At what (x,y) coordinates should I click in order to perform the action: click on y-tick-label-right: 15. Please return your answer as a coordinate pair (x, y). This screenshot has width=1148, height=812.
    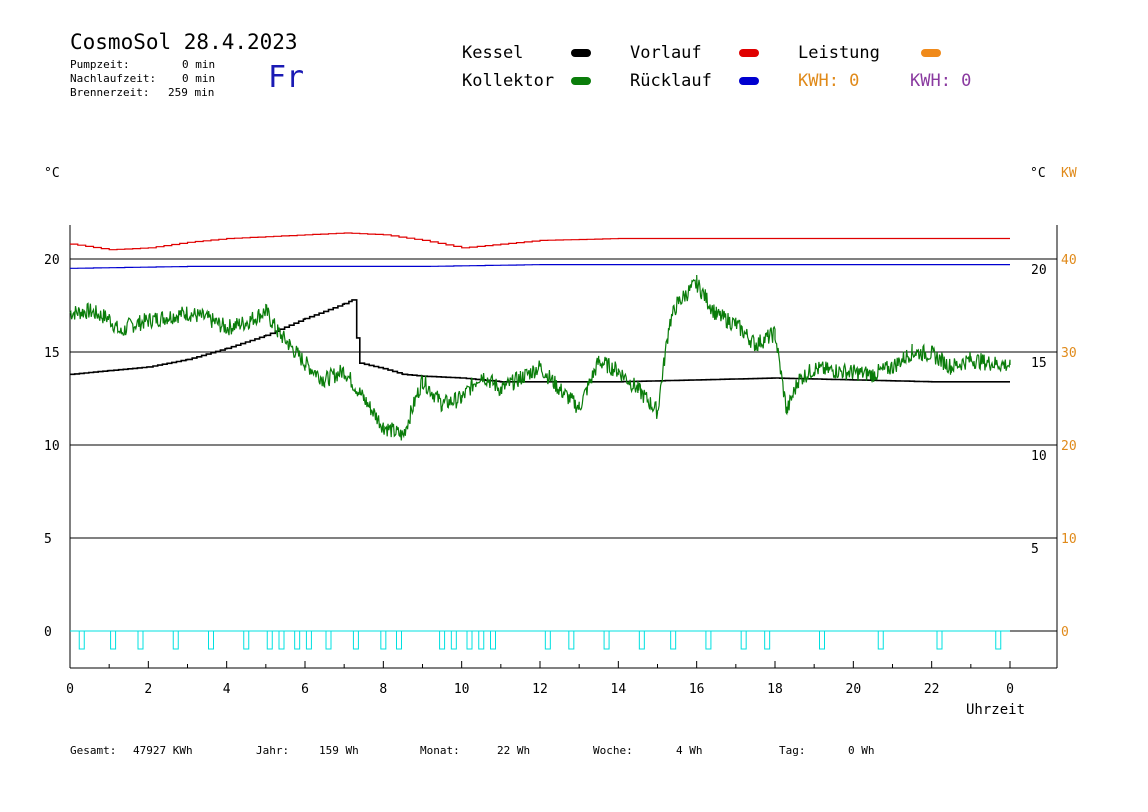
    Looking at the image, I should click on (1039, 363).